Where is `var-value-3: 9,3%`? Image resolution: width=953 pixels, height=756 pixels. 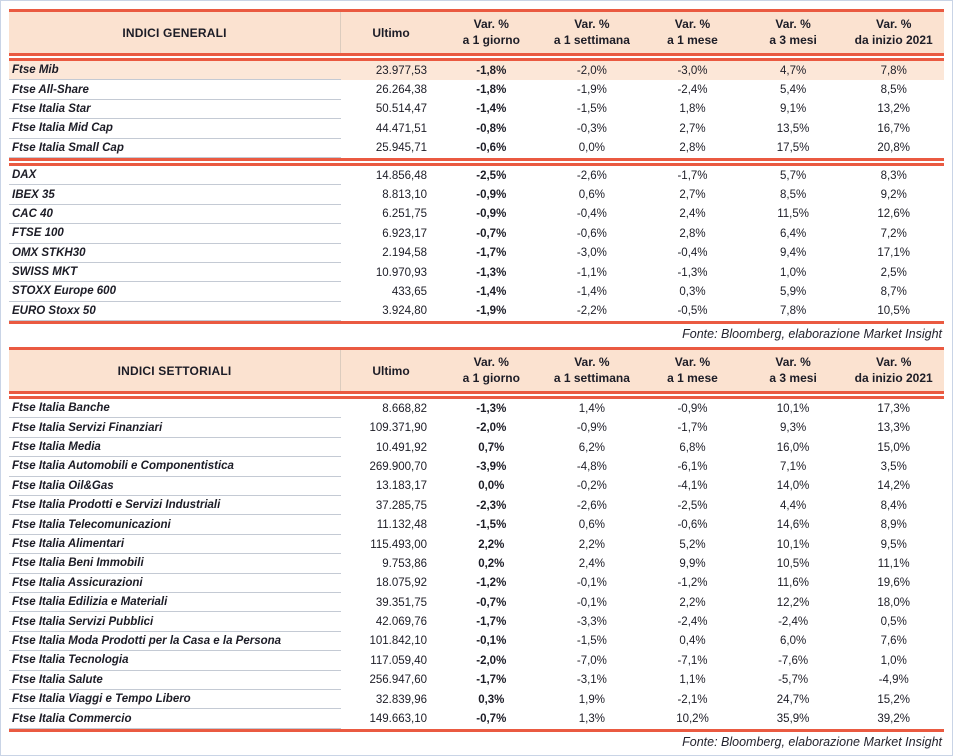
var-value-3: 9,3% is located at coordinates (793, 428).